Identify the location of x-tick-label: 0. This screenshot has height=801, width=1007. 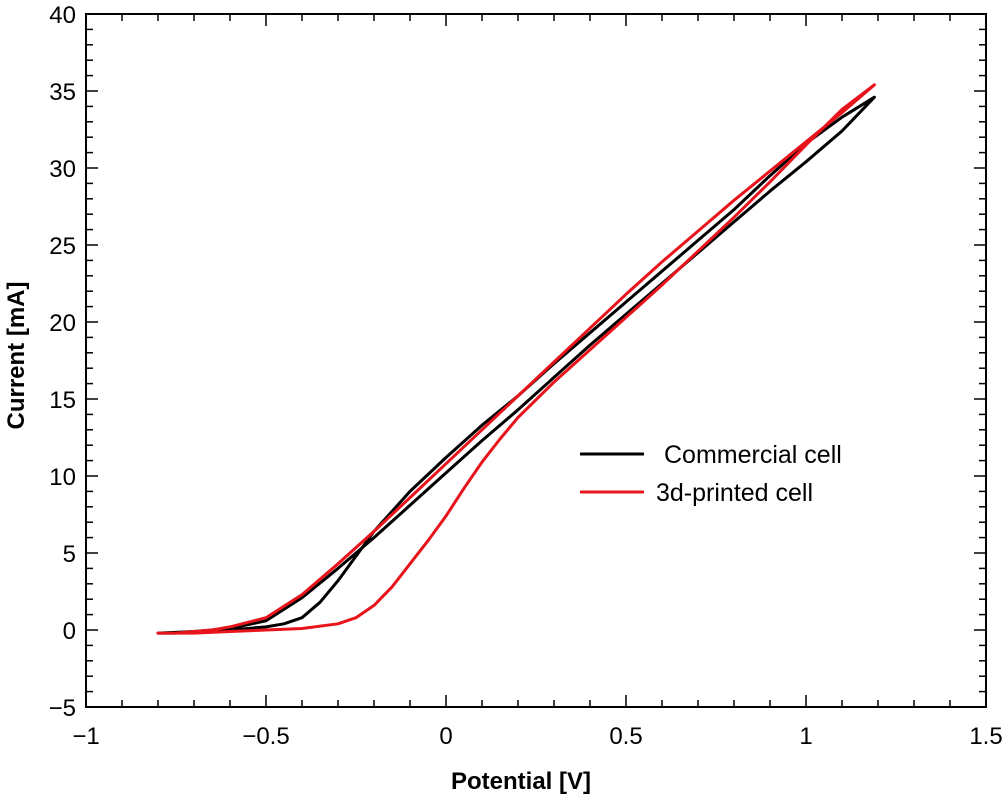
(445, 736).